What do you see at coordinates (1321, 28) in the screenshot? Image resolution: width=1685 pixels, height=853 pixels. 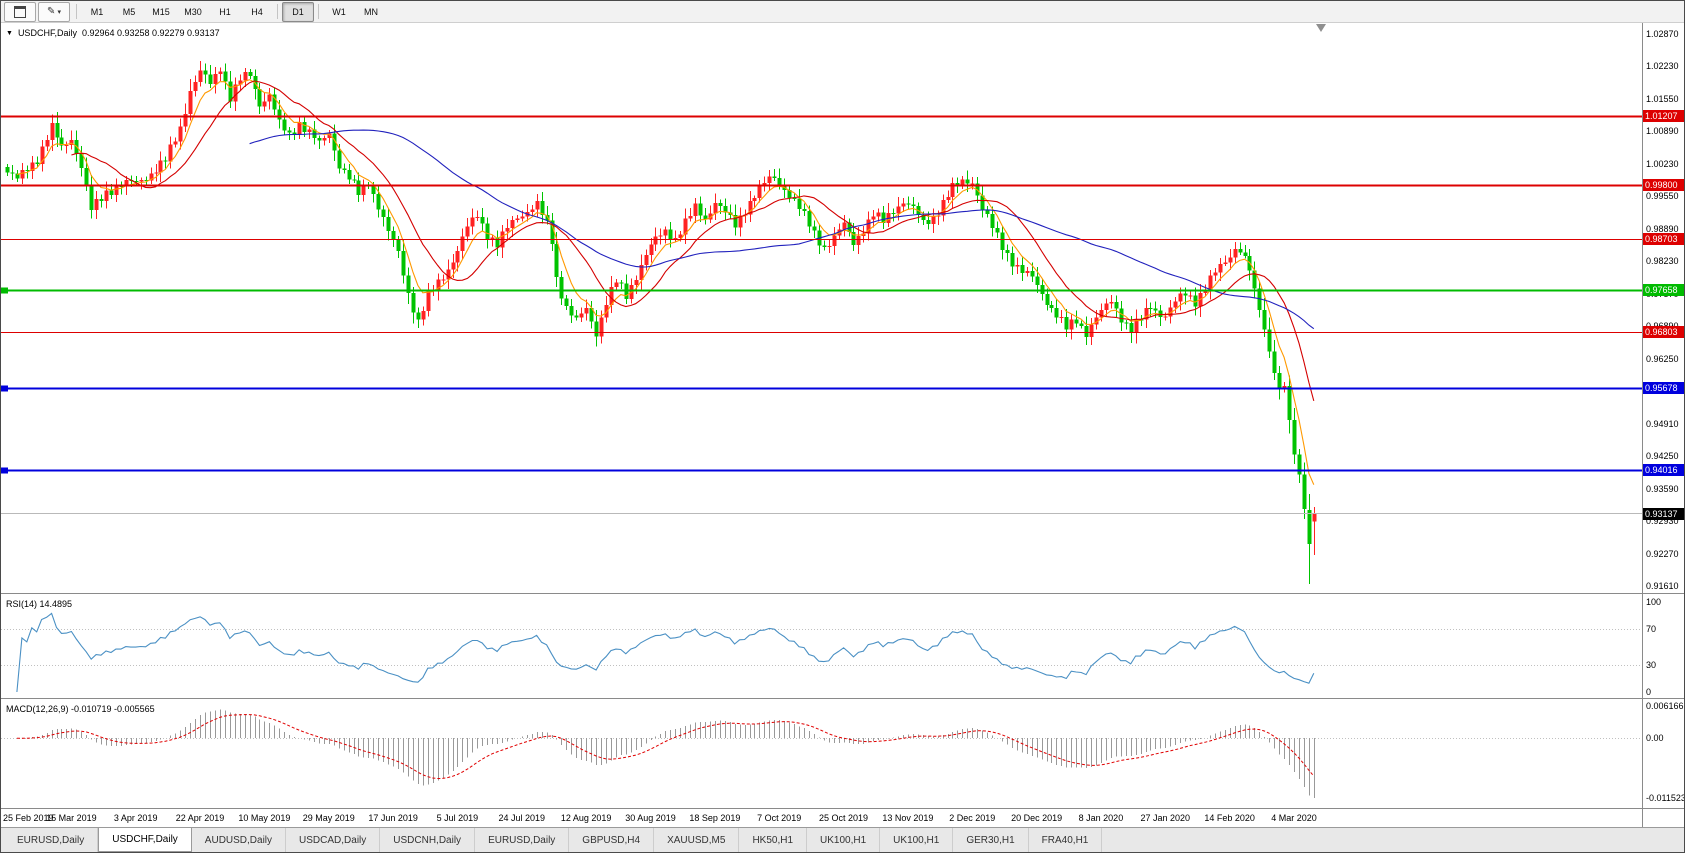 I see `chart-shift-marker-icon` at bounding box center [1321, 28].